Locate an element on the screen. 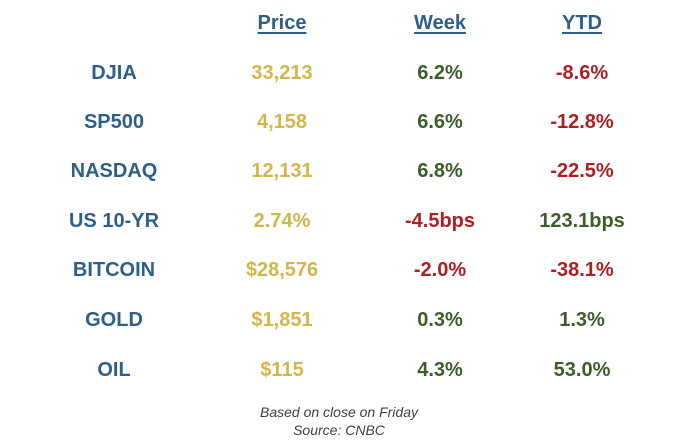 The height and width of the screenshot is (442, 678). price-value: $115 is located at coordinates (282, 370).